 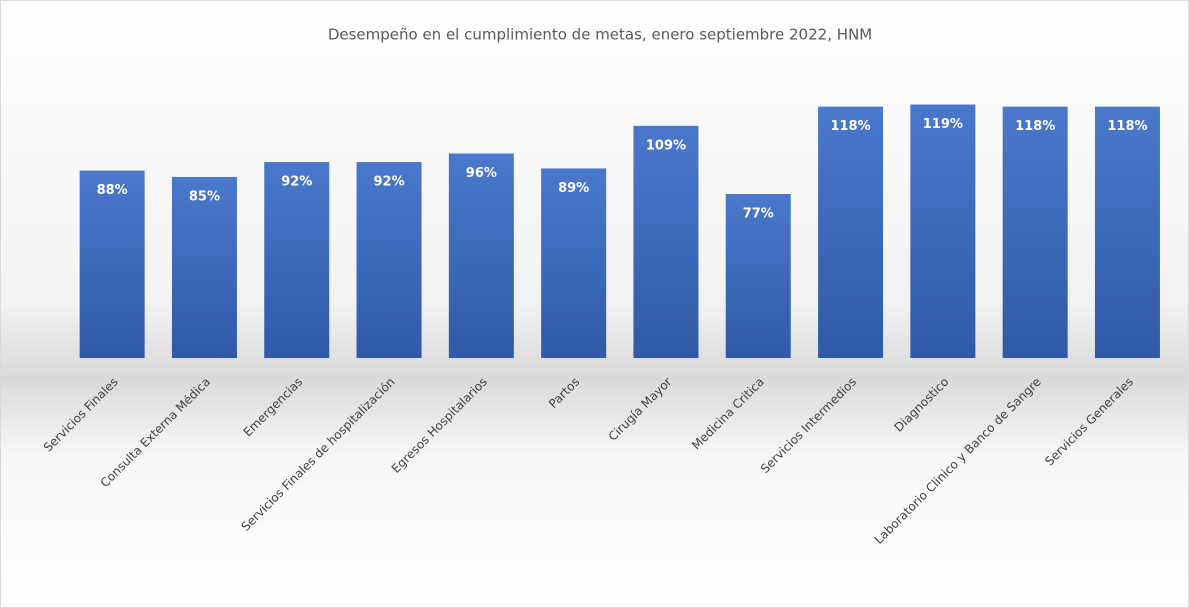 I want to click on value-label: 85%, so click(x=204, y=196).